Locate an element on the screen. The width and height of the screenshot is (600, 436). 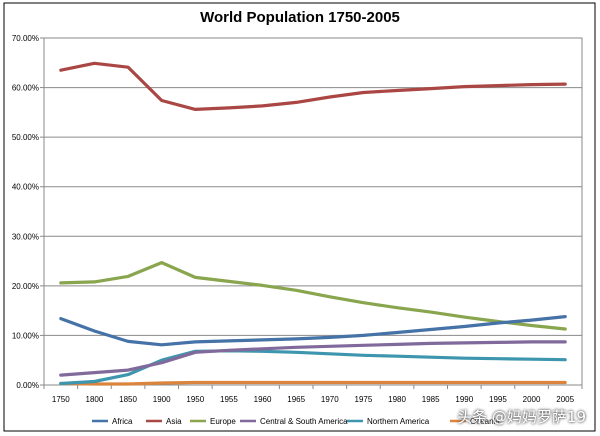
y-tick-label: 50.00% is located at coordinates (25, 137).